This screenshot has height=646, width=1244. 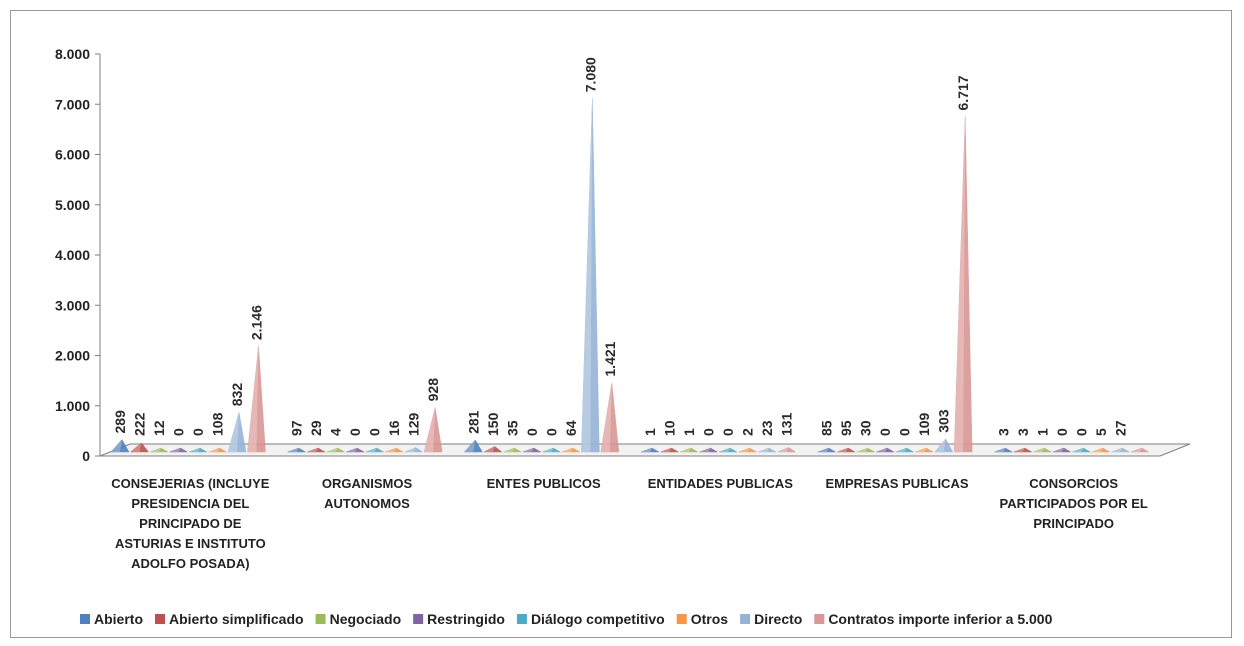 I want to click on data-label: 150, so click(x=493, y=424).